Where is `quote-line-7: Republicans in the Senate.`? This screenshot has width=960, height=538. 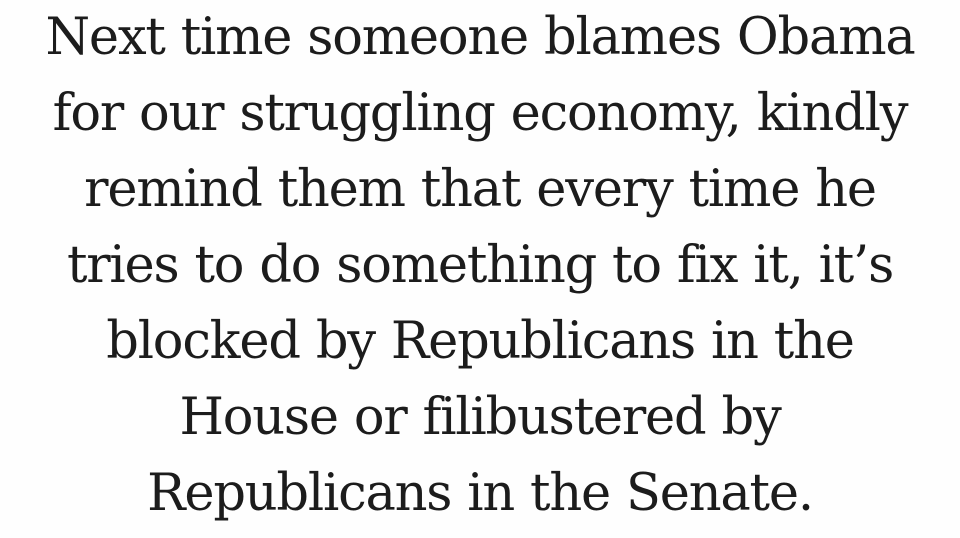
quote-line-7: Republicans in the Senate. is located at coordinates (480, 493).